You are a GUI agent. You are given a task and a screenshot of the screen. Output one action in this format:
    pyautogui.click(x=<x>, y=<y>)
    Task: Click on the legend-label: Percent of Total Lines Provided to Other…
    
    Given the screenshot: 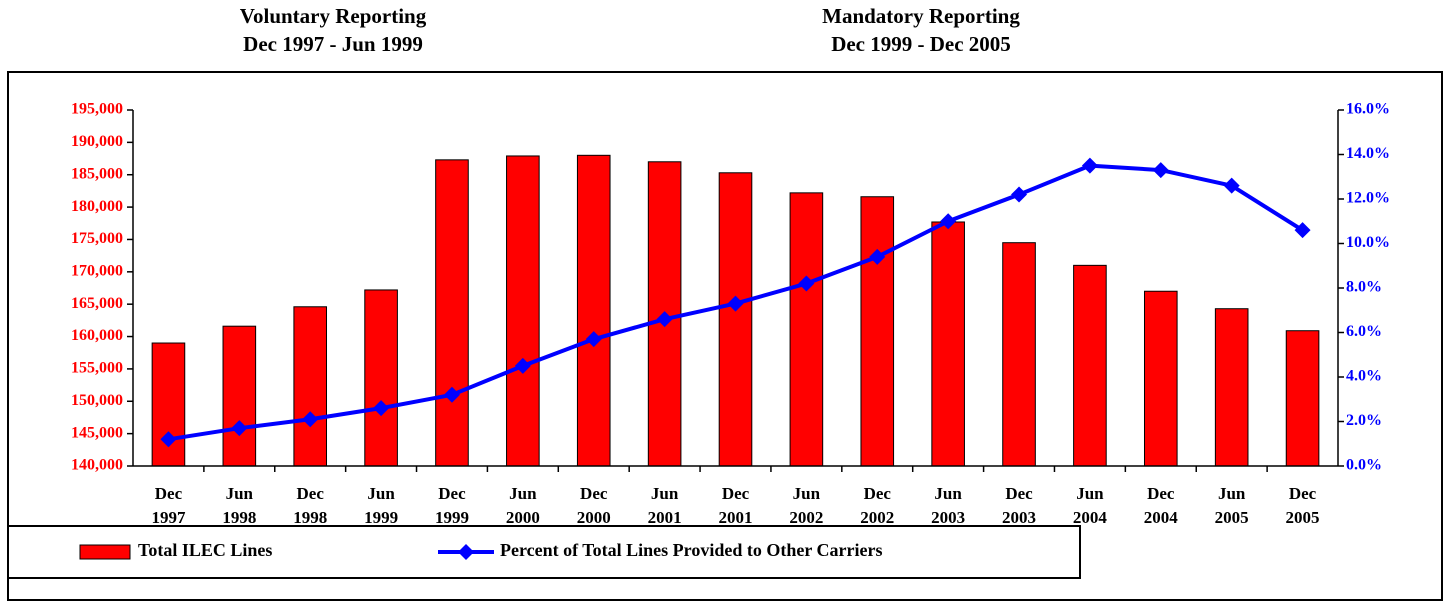 What is the action you would take?
    pyautogui.click(x=691, y=550)
    